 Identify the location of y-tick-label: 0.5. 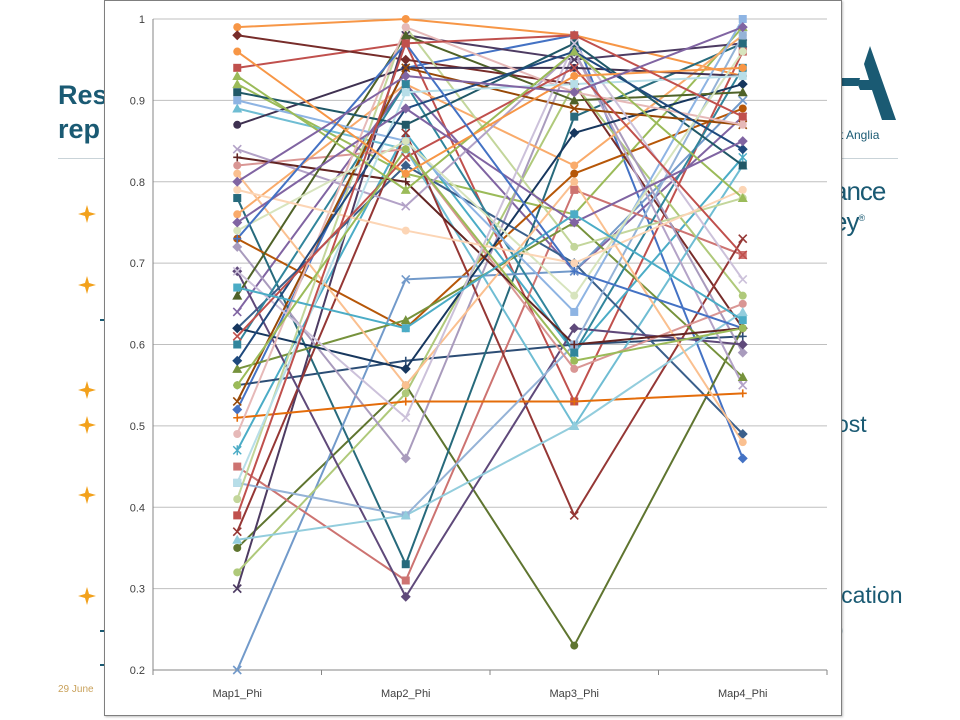
(137, 427).